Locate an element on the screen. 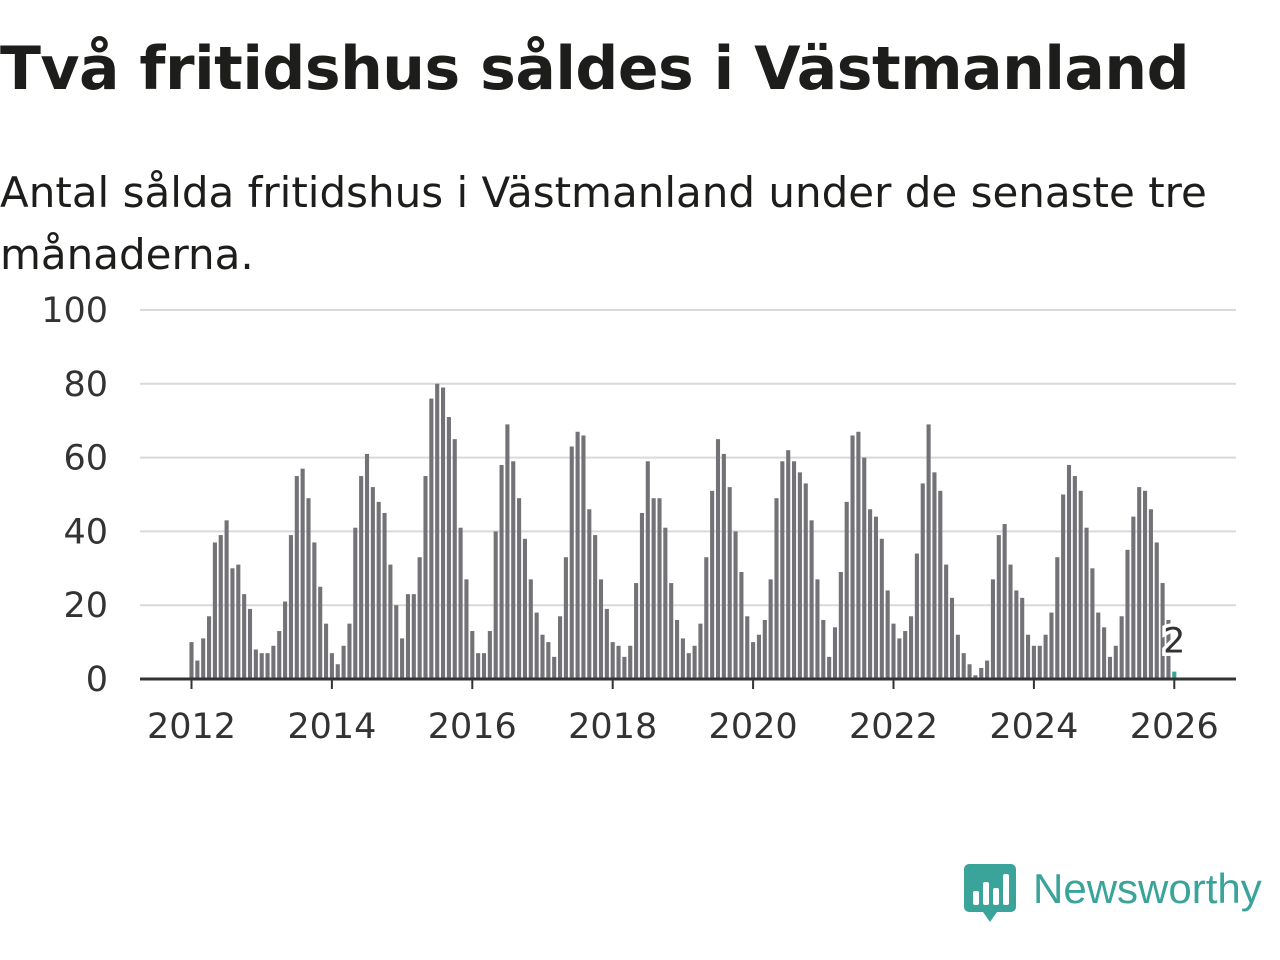 Image resolution: width=1280 pixels, height=960 pixels. x-tick-label: 2026 is located at coordinates (1174, 727).